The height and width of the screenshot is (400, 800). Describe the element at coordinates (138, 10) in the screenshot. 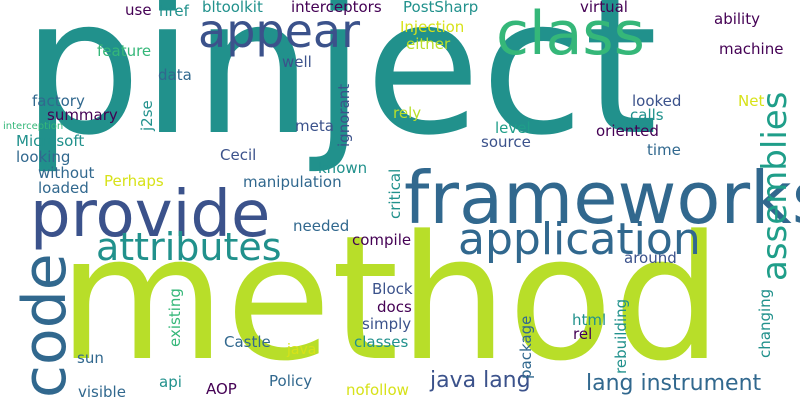

I see `word-use: use` at that location.